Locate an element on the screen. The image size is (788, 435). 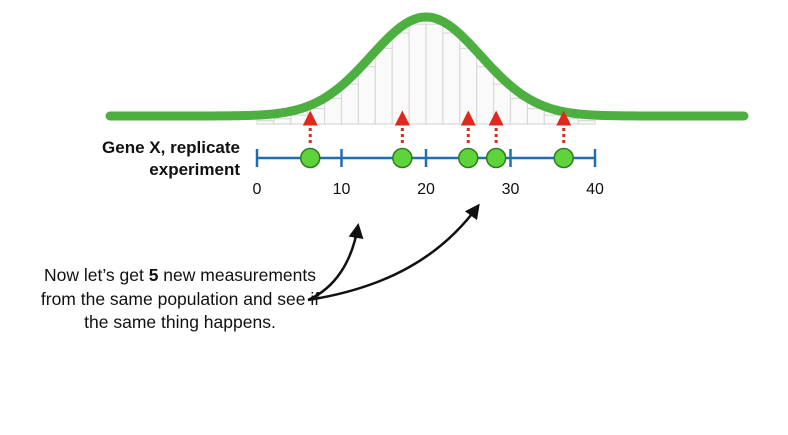
axis-tick-label: 30 is located at coordinates (511, 189).